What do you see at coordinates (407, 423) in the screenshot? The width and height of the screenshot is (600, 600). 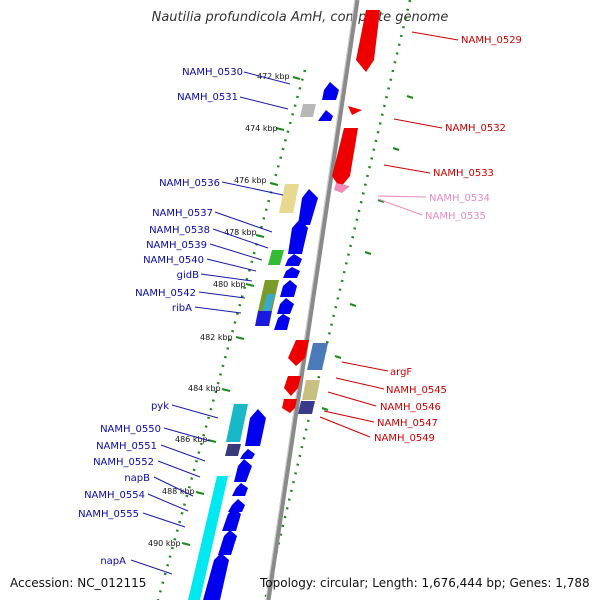 I see `gene-label-right: NAMH_0547` at bounding box center [407, 423].